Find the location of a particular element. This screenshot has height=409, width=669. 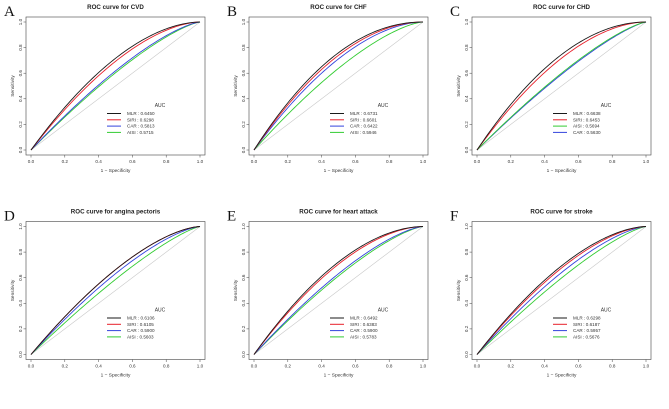

legend-entry: AISI : 0.5676 is located at coordinates (586, 336).